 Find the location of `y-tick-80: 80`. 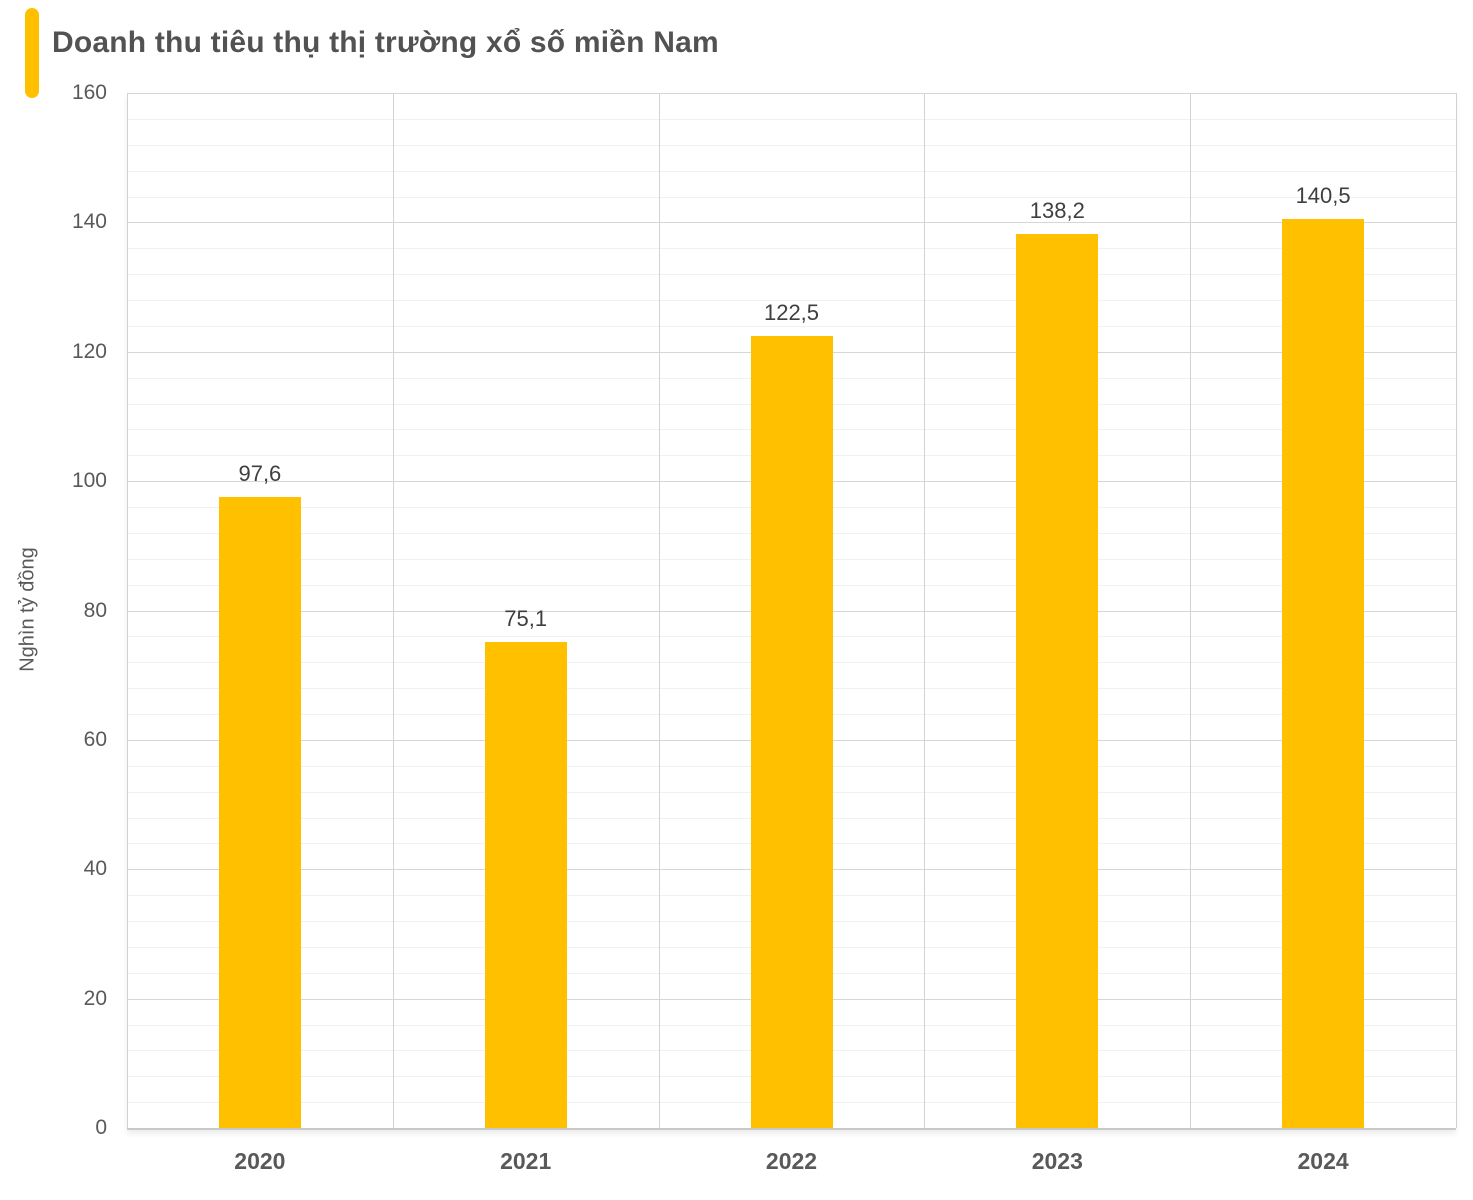

y-tick-80: 80 is located at coordinates (95, 610).